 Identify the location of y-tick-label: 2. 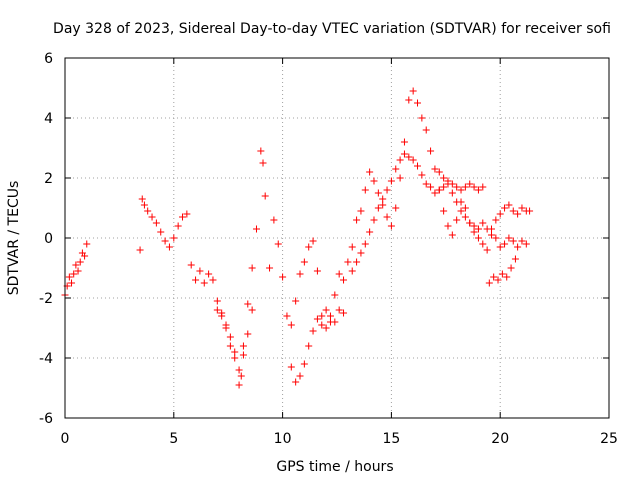
(48, 179).